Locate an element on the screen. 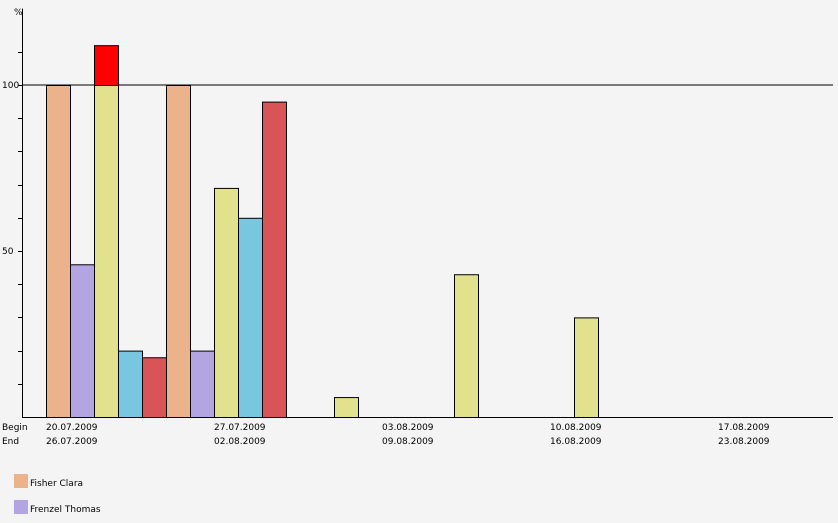  y-axis-unit-label: % is located at coordinates (18, 13).